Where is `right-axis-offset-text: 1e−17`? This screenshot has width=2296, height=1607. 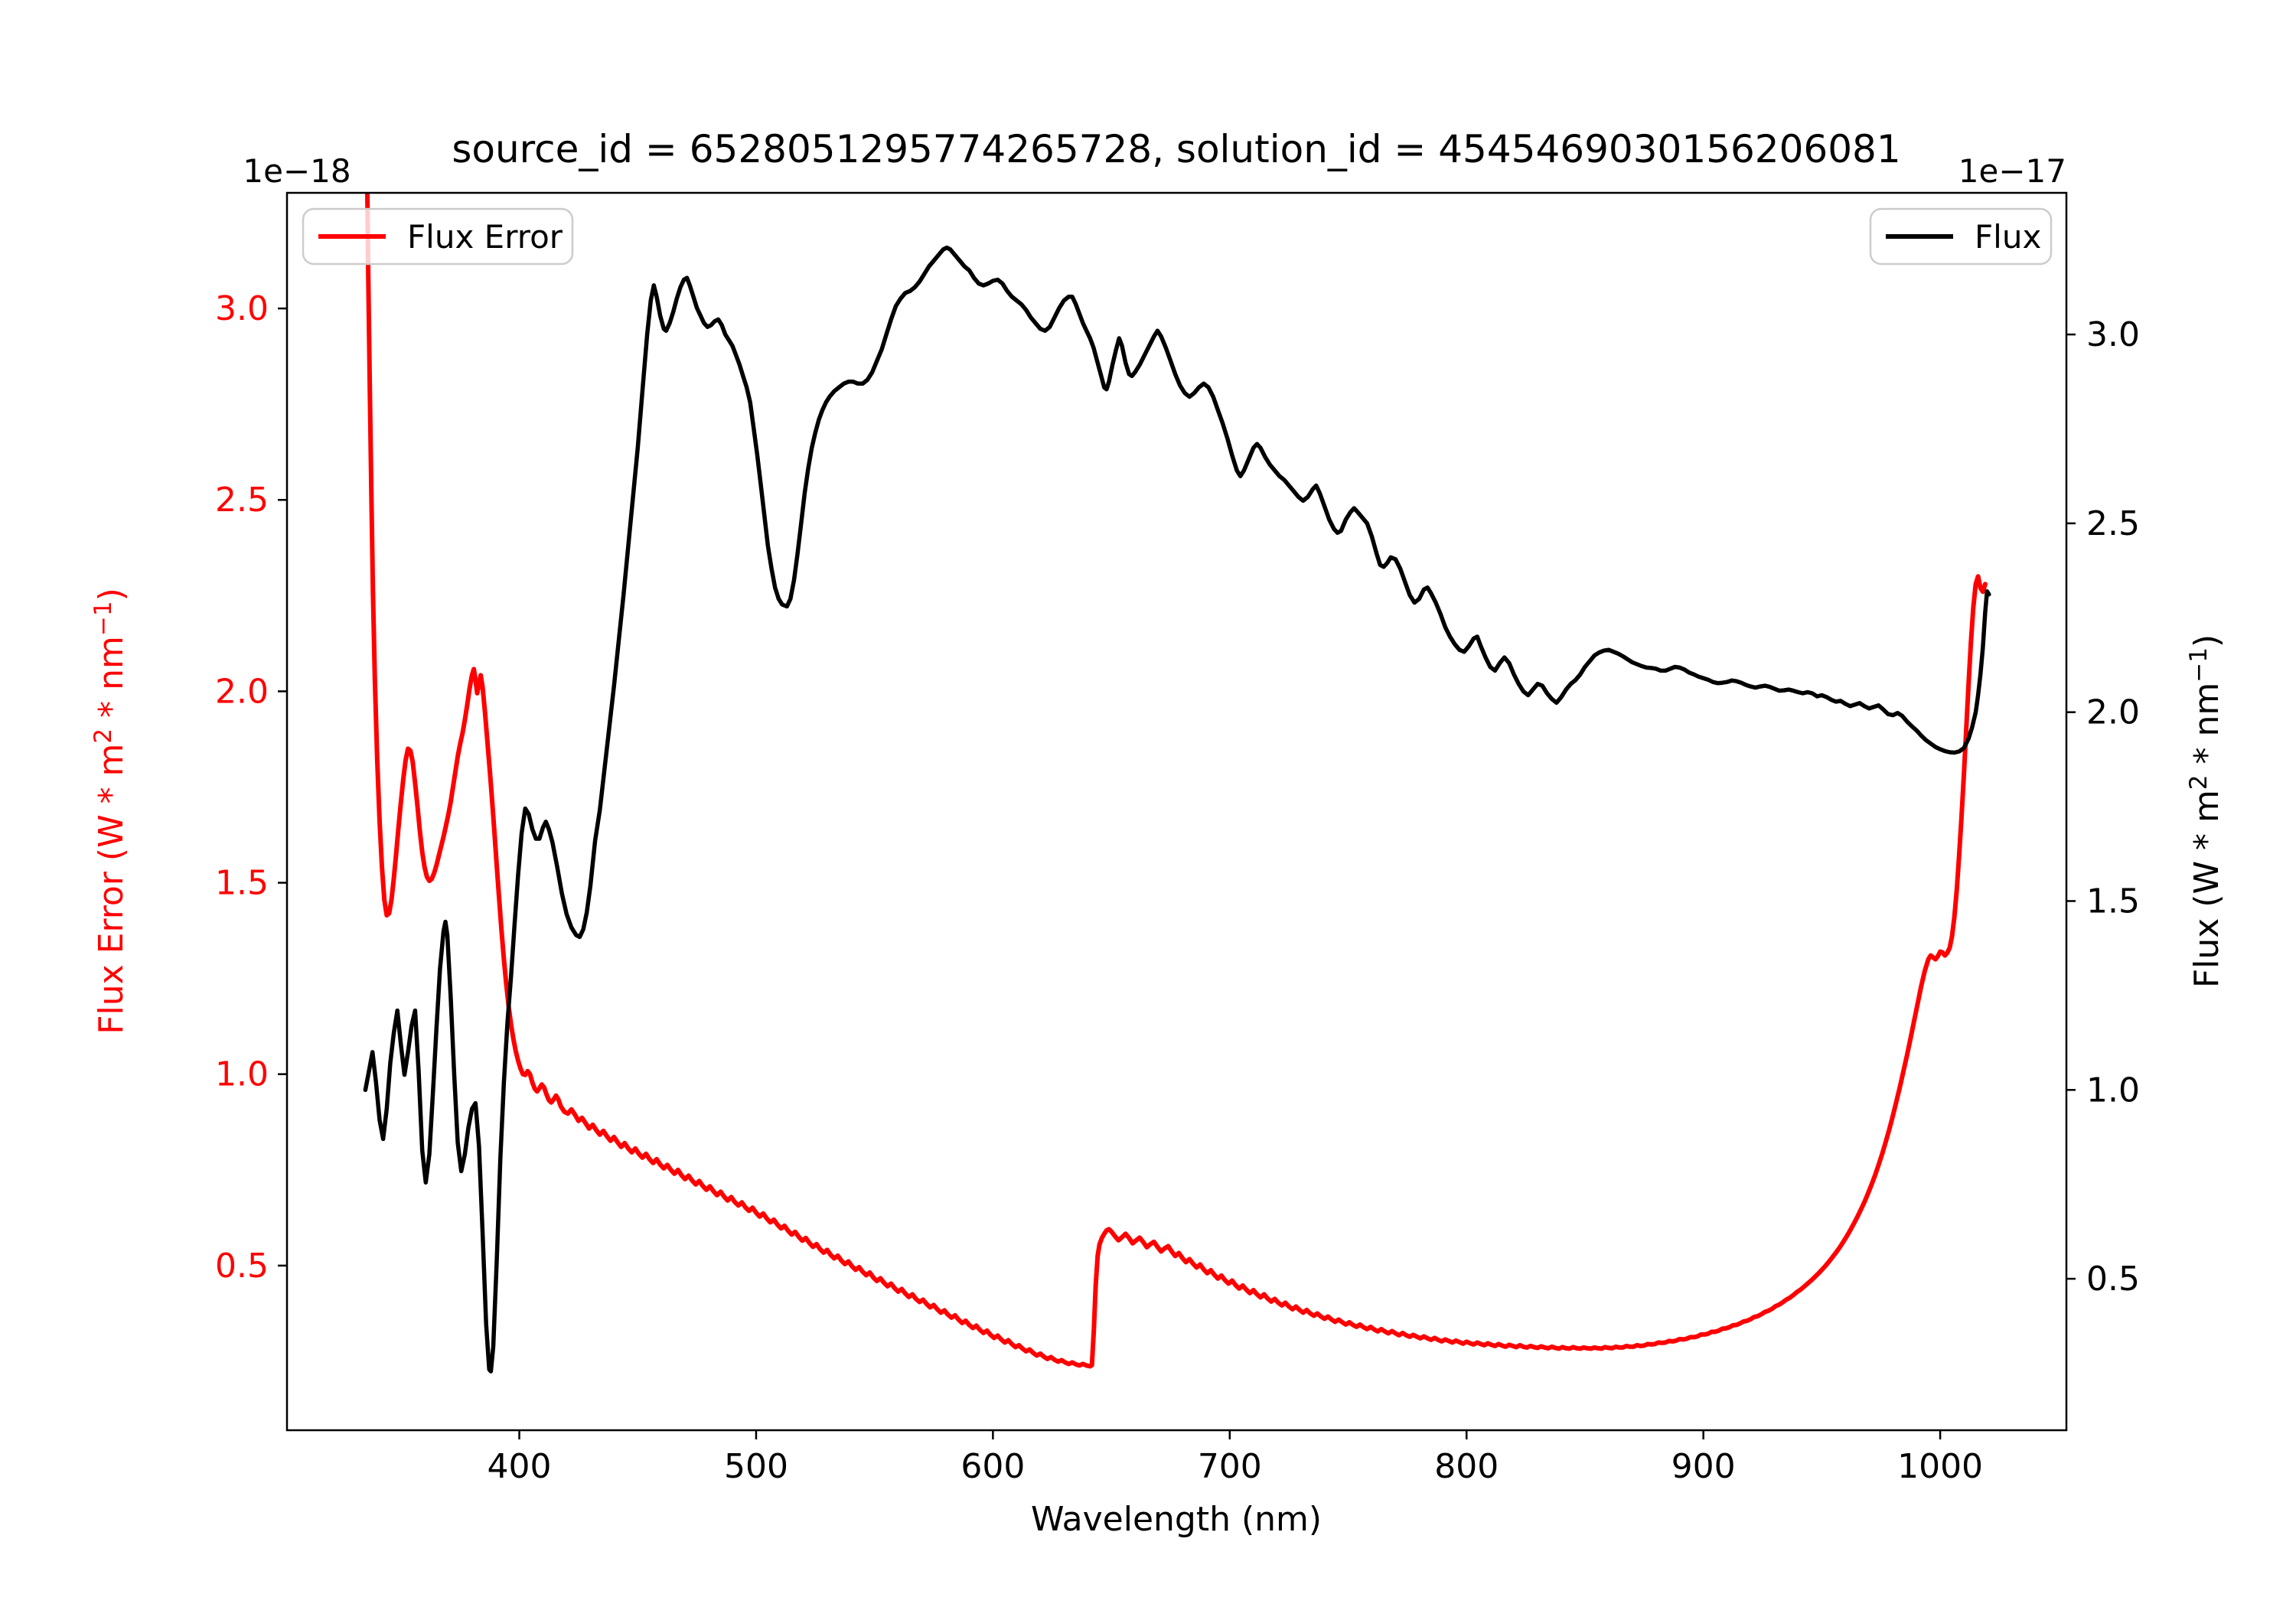 right-axis-offset-text: 1e−17 is located at coordinates (2012, 171).